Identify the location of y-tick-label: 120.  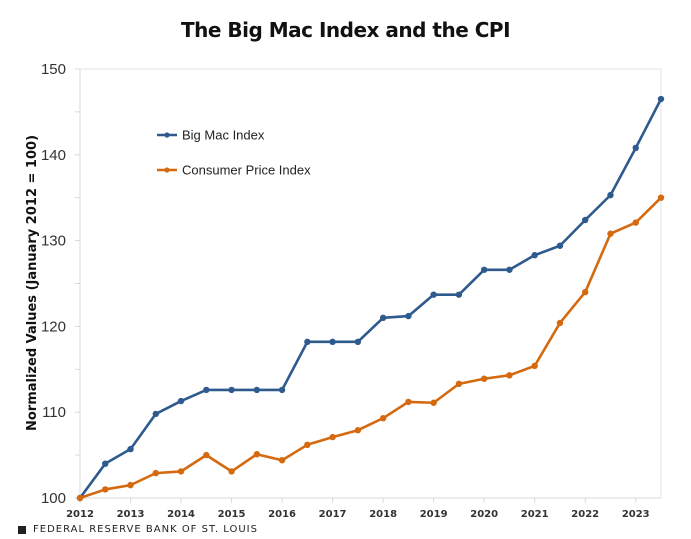
(53, 326).